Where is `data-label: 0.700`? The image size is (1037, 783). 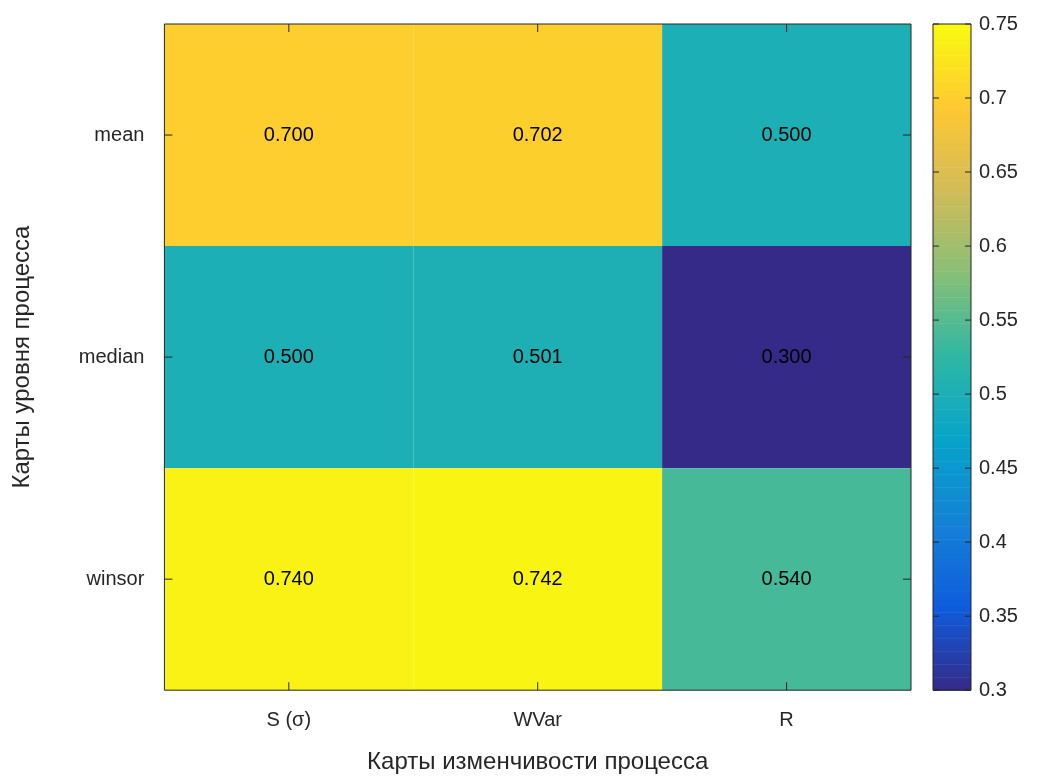 data-label: 0.700 is located at coordinates (288, 133).